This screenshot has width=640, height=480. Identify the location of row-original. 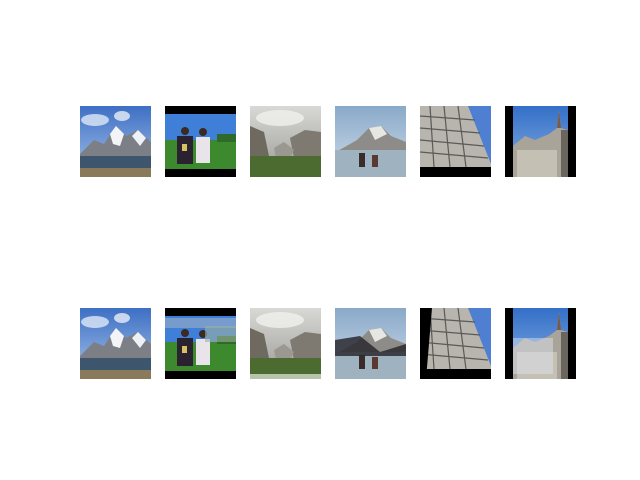
(328, 141).